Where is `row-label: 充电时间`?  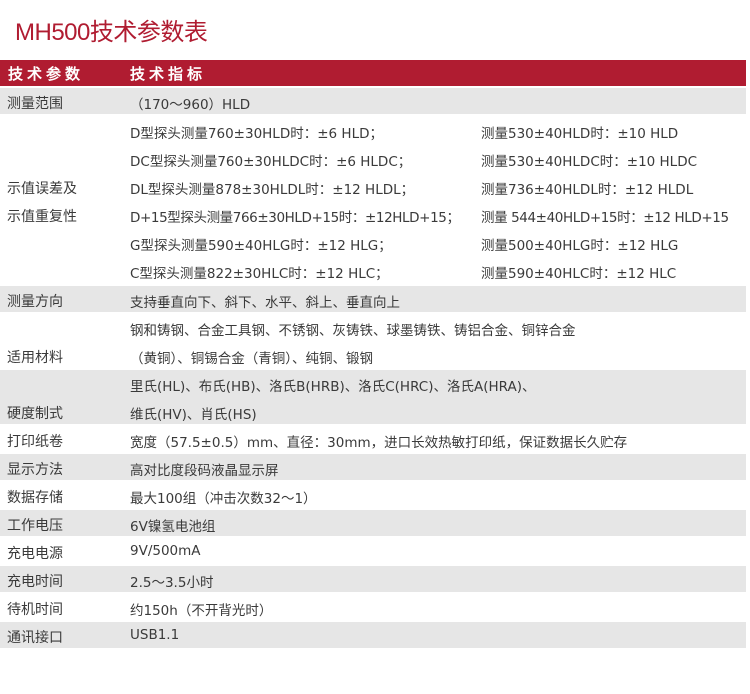 row-label: 充电时间 is located at coordinates (35, 582).